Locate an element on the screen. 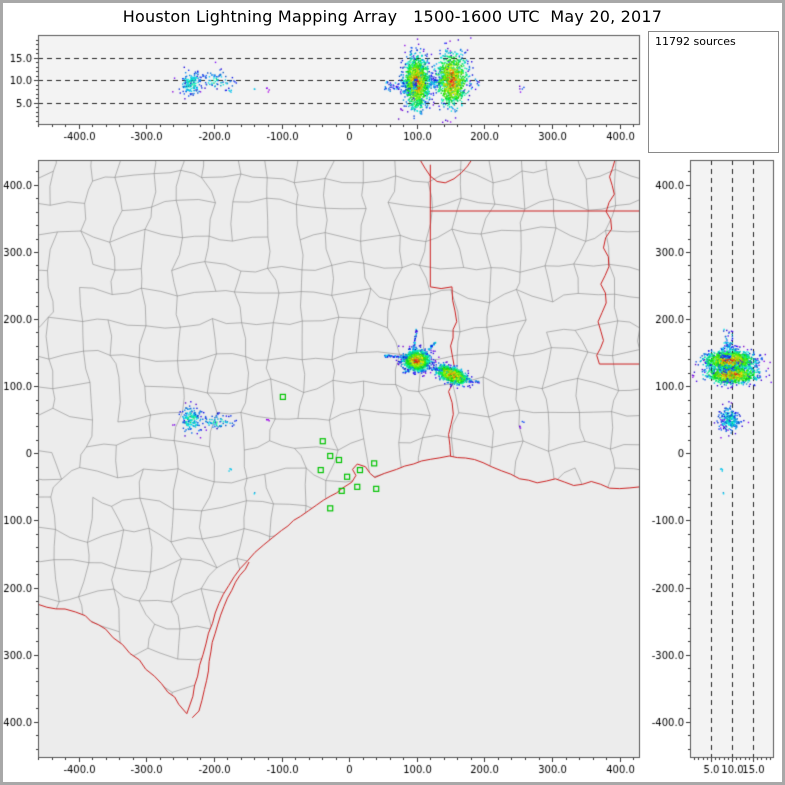  altitude-ns-panel is located at coordinates (715, 469).